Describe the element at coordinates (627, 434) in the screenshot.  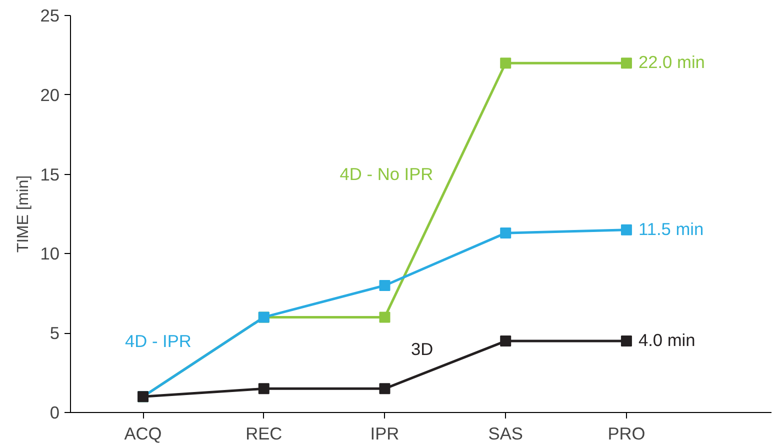
I see `x-tick-label: PRO` at that location.